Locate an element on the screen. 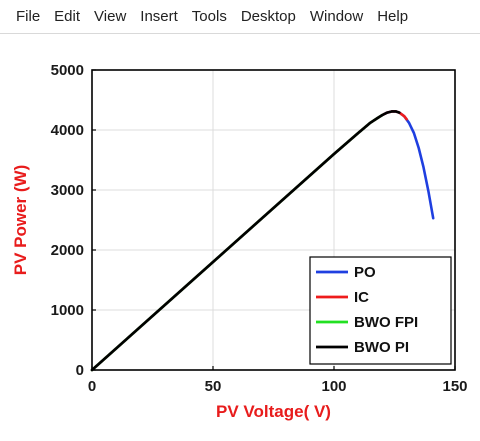 The image size is (480, 441). menu-view: View is located at coordinates (110, 16).